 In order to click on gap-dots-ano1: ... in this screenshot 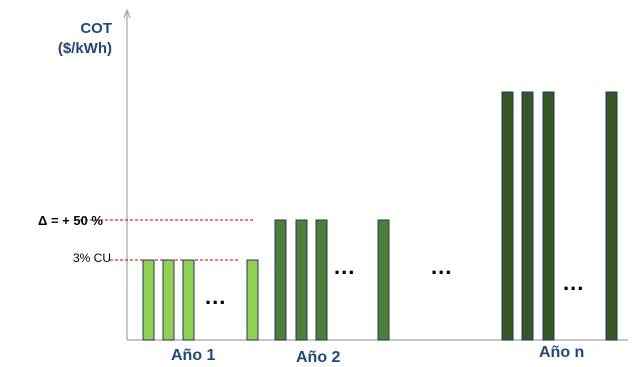, I will do `click(216, 296)`.